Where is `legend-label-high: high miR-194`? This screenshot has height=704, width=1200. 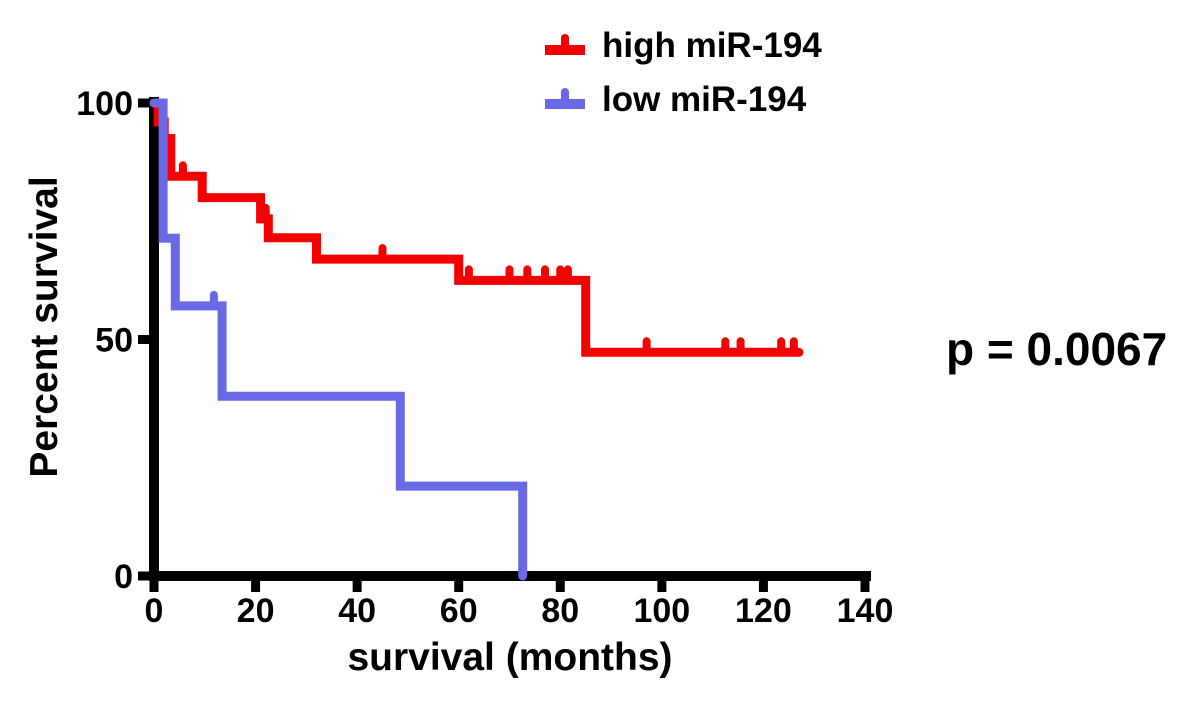
legend-label-high: high miR-194 is located at coordinates (712, 45).